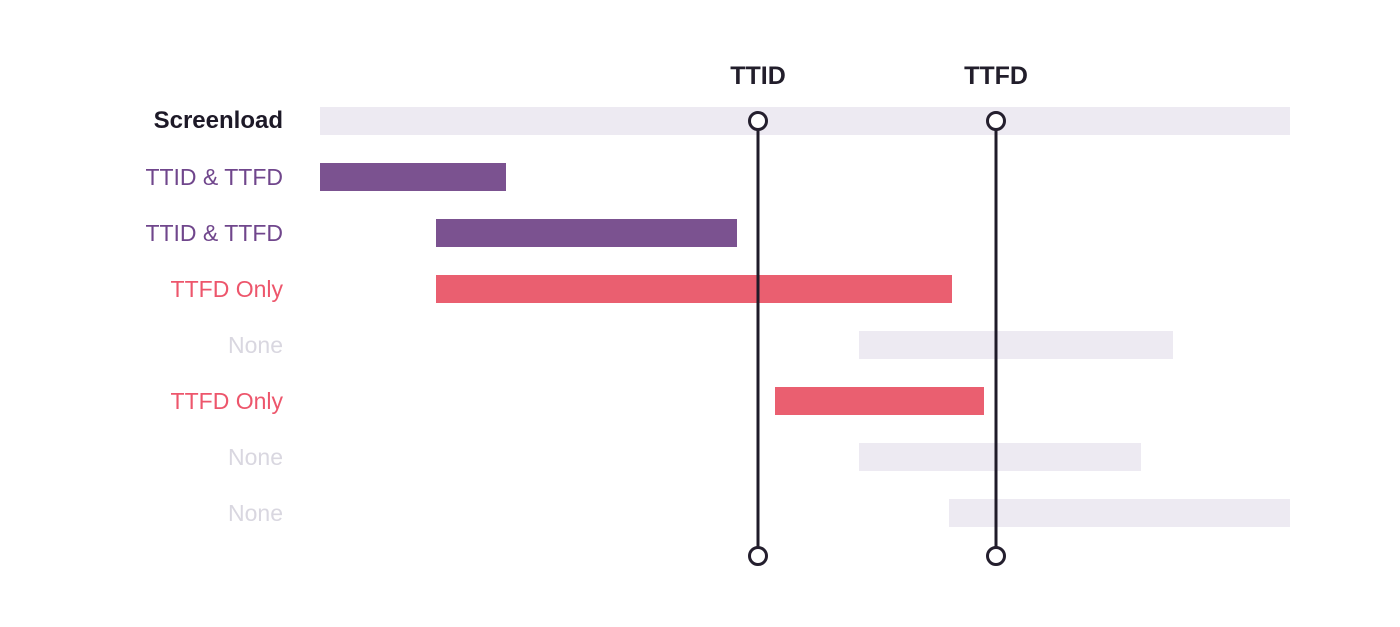 This screenshot has height=627, width=1400. Describe the element at coordinates (758, 76) in the screenshot. I see `marker-label: TTID` at that location.